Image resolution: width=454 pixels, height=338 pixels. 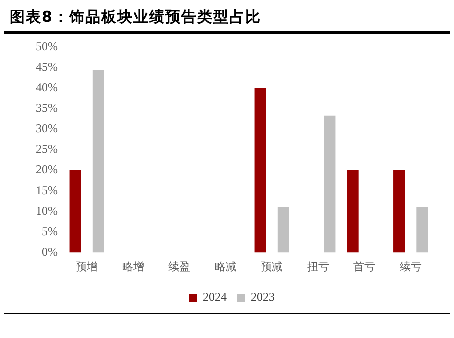 What do you see at coordinates (47, 169) in the screenshot?
I see `y-tick-label: 20%` at bounding box center [47, 169].